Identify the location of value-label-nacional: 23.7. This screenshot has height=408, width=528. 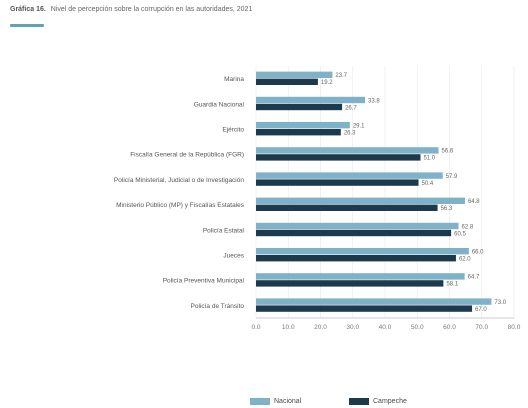
(341, 76).